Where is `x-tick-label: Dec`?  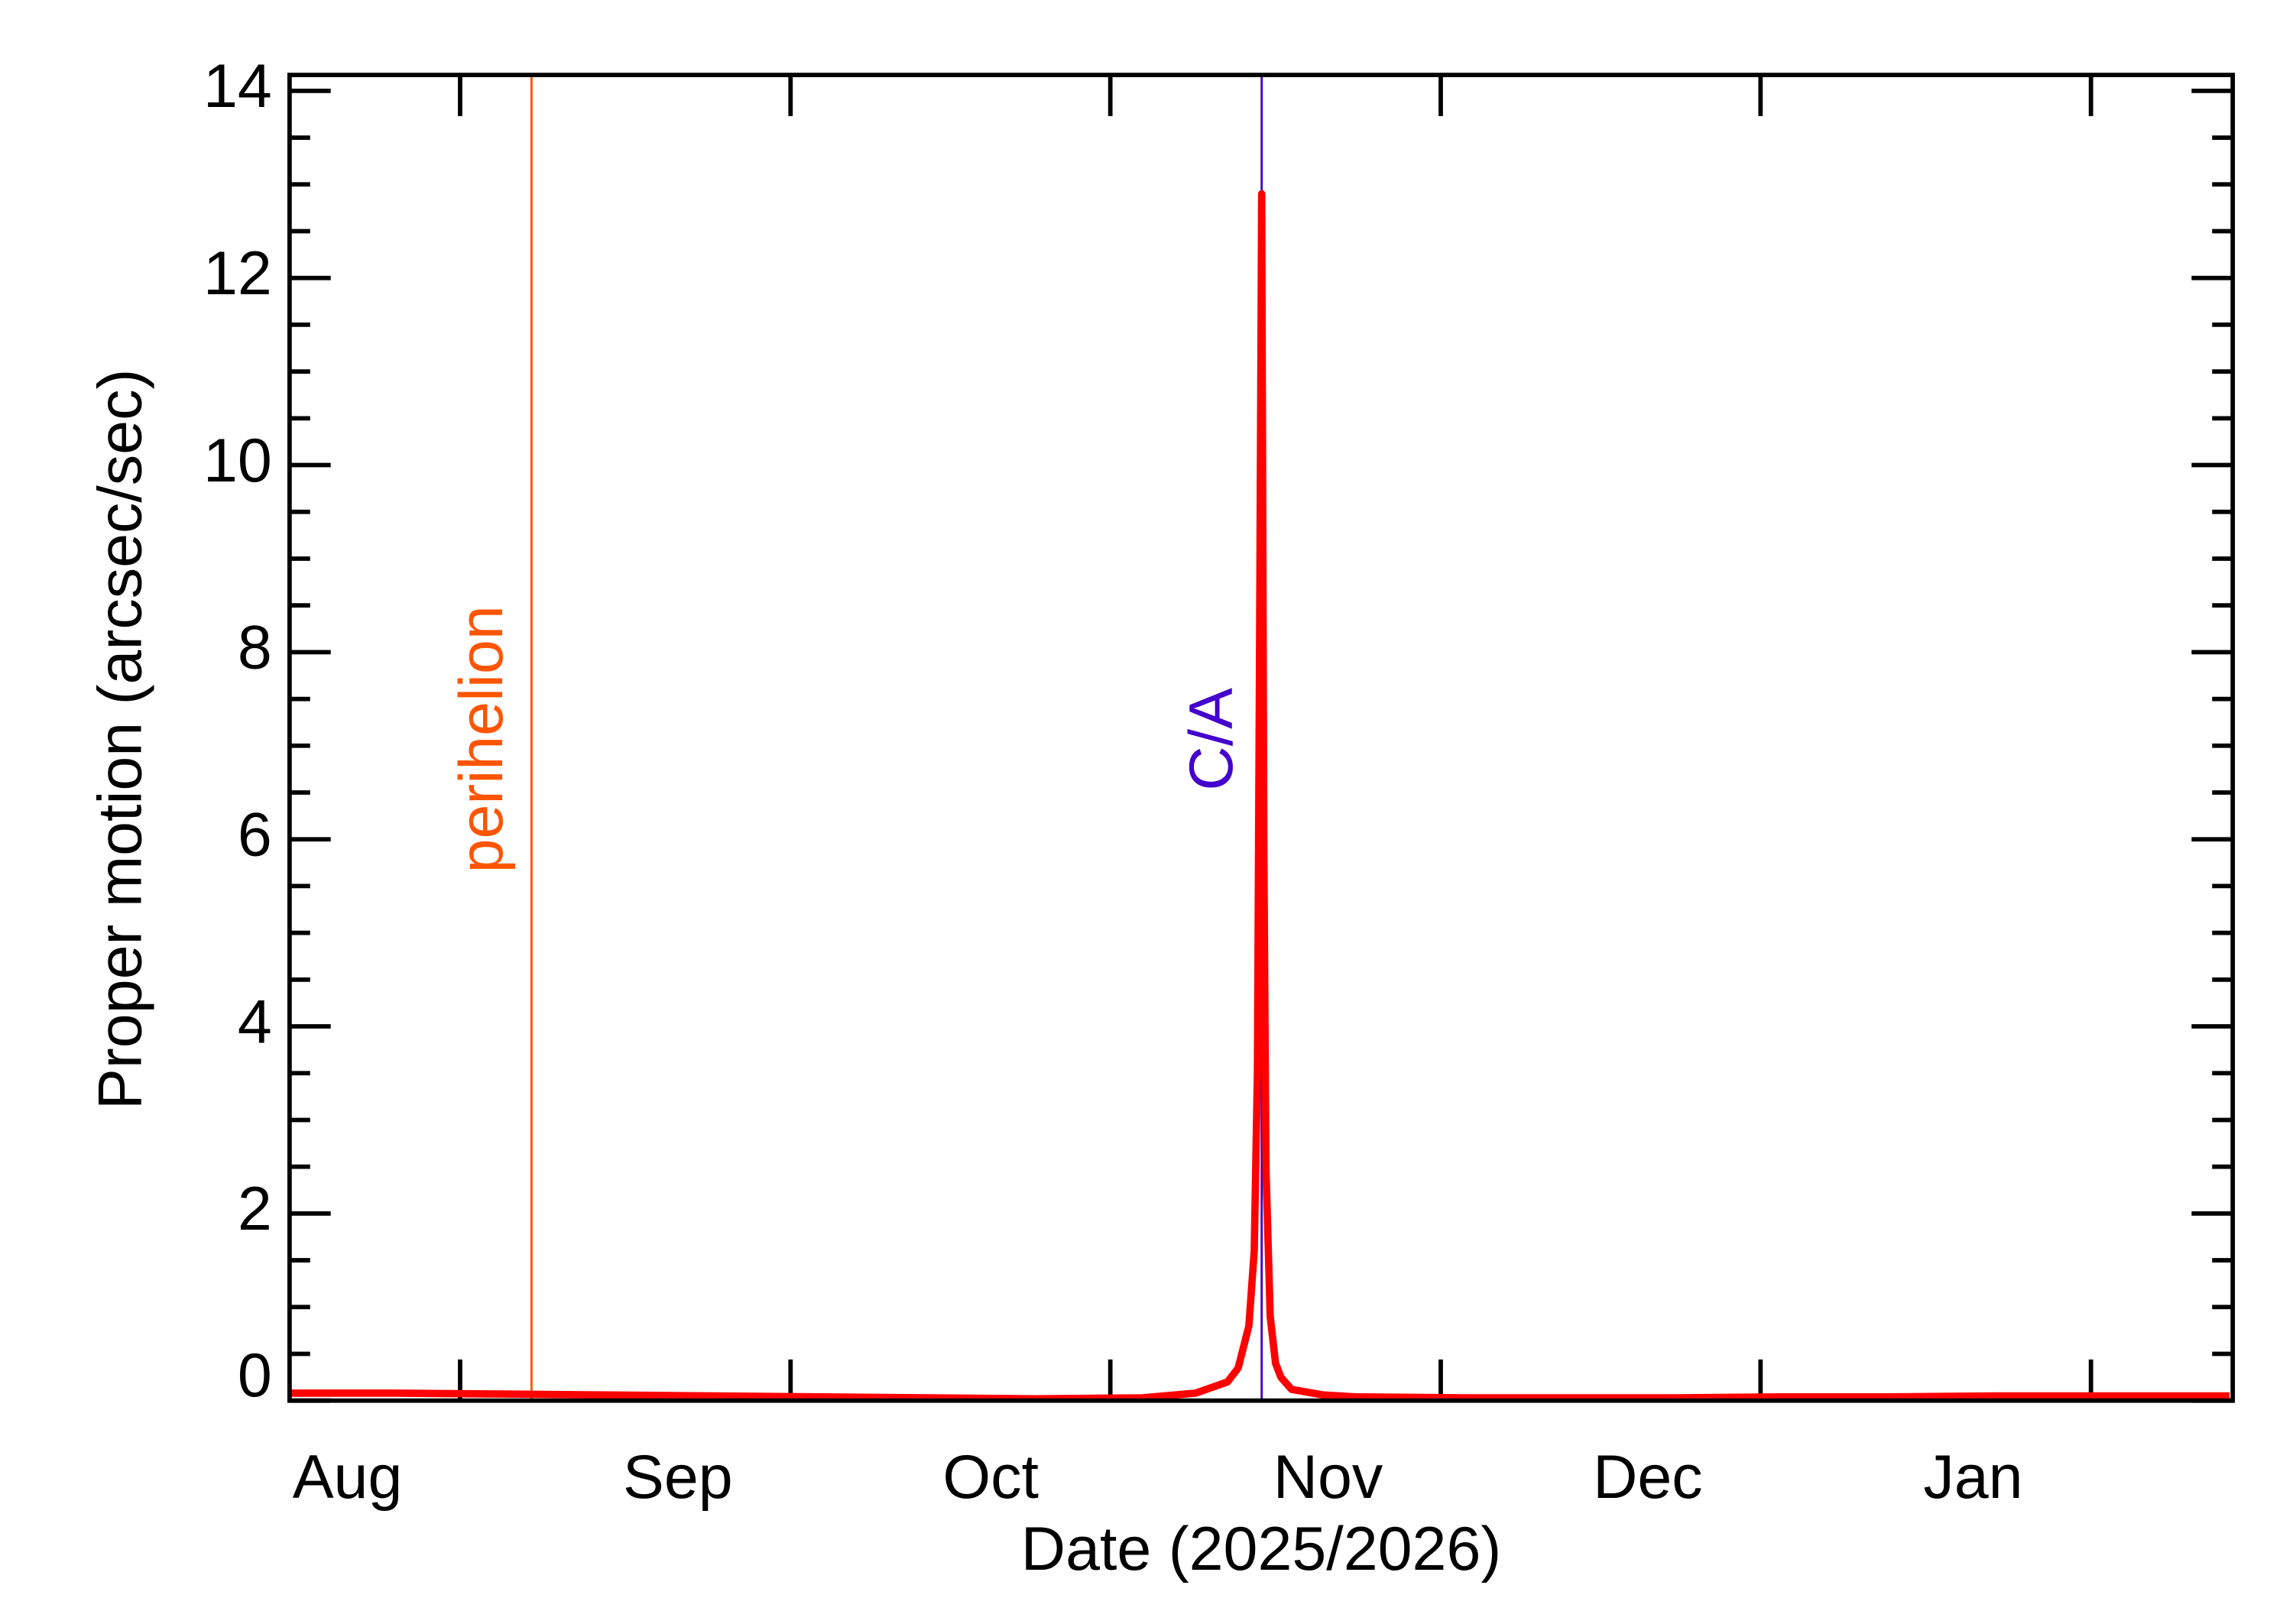
x-tick-label: Dec is located at coordinates (1648, 1477).